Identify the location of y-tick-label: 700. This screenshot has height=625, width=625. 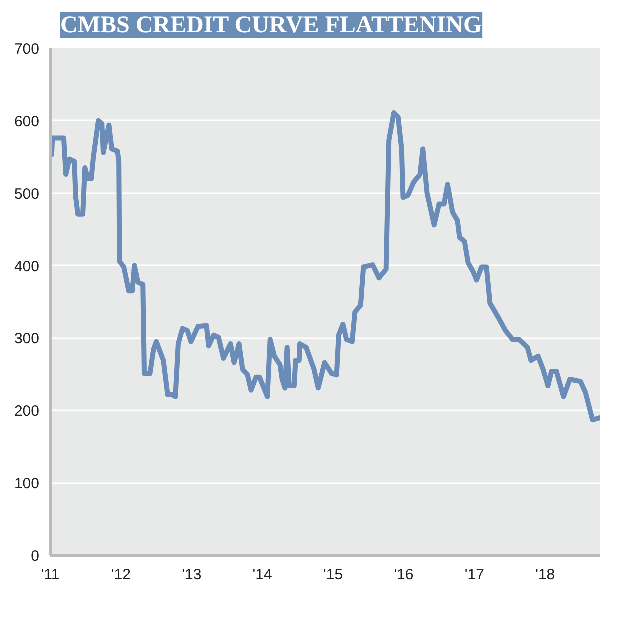
(27, 49).